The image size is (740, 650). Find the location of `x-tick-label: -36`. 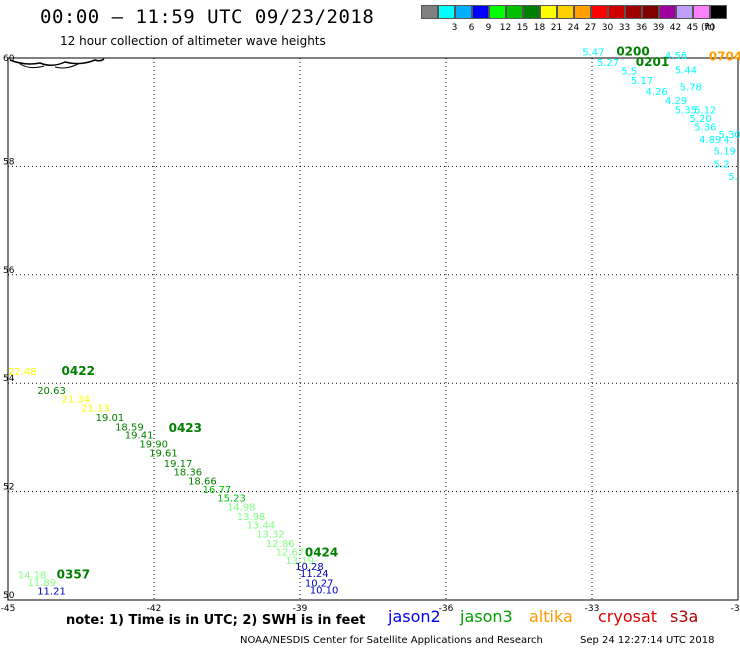

x-tick-label: -36 is located at coordinates (446, 609).